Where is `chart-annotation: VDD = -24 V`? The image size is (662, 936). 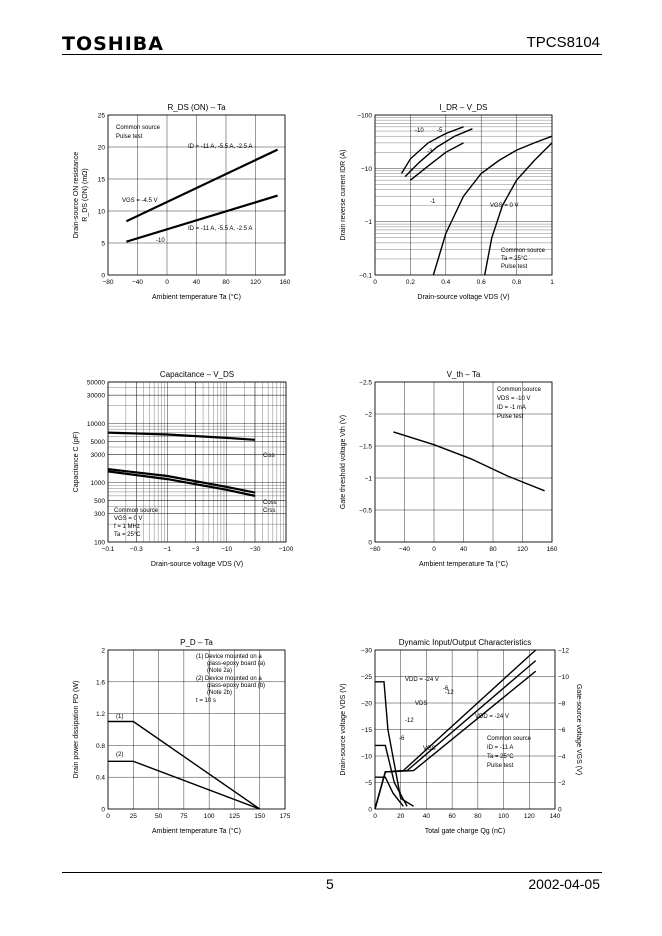
chart-annotation: VDD = -24 V is located at coordinates (492, 717).